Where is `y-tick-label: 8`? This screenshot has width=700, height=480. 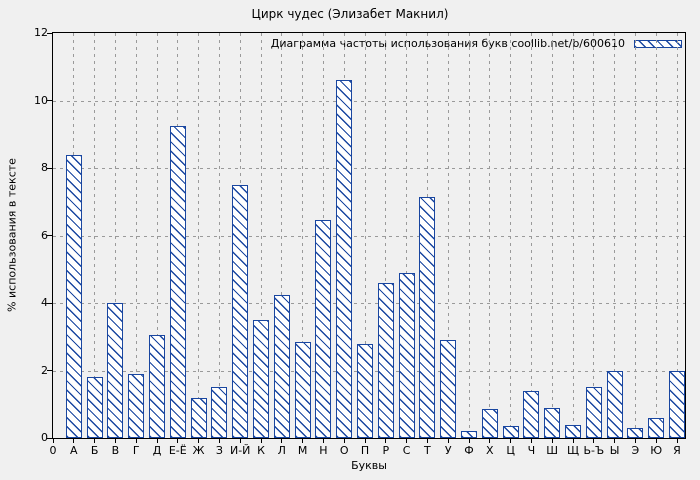 y-tick-label: 8 is located at coordinates (44, 167).